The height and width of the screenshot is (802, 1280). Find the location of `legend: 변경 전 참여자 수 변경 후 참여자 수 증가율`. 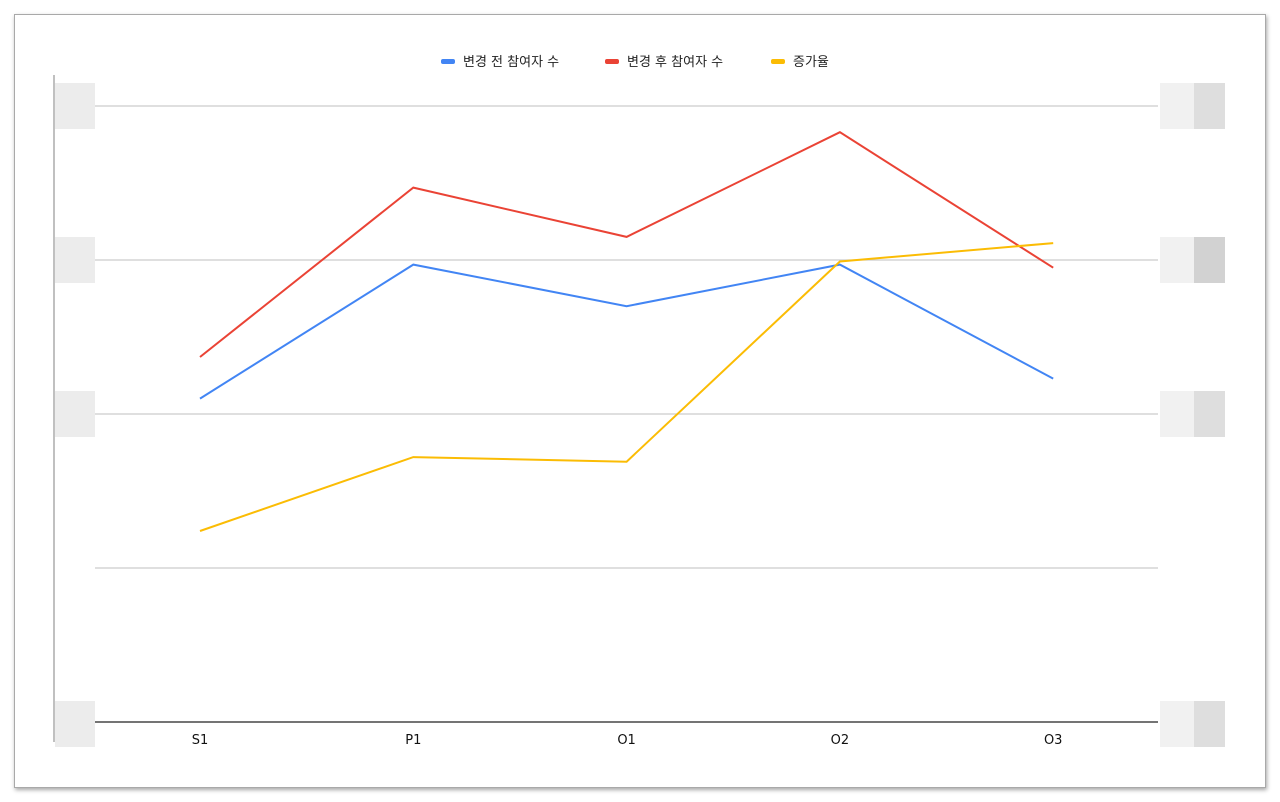

legend: 변경 전 참여자 수 변경 후 참여자 수 증가율 is located at coordinates (635, 62).